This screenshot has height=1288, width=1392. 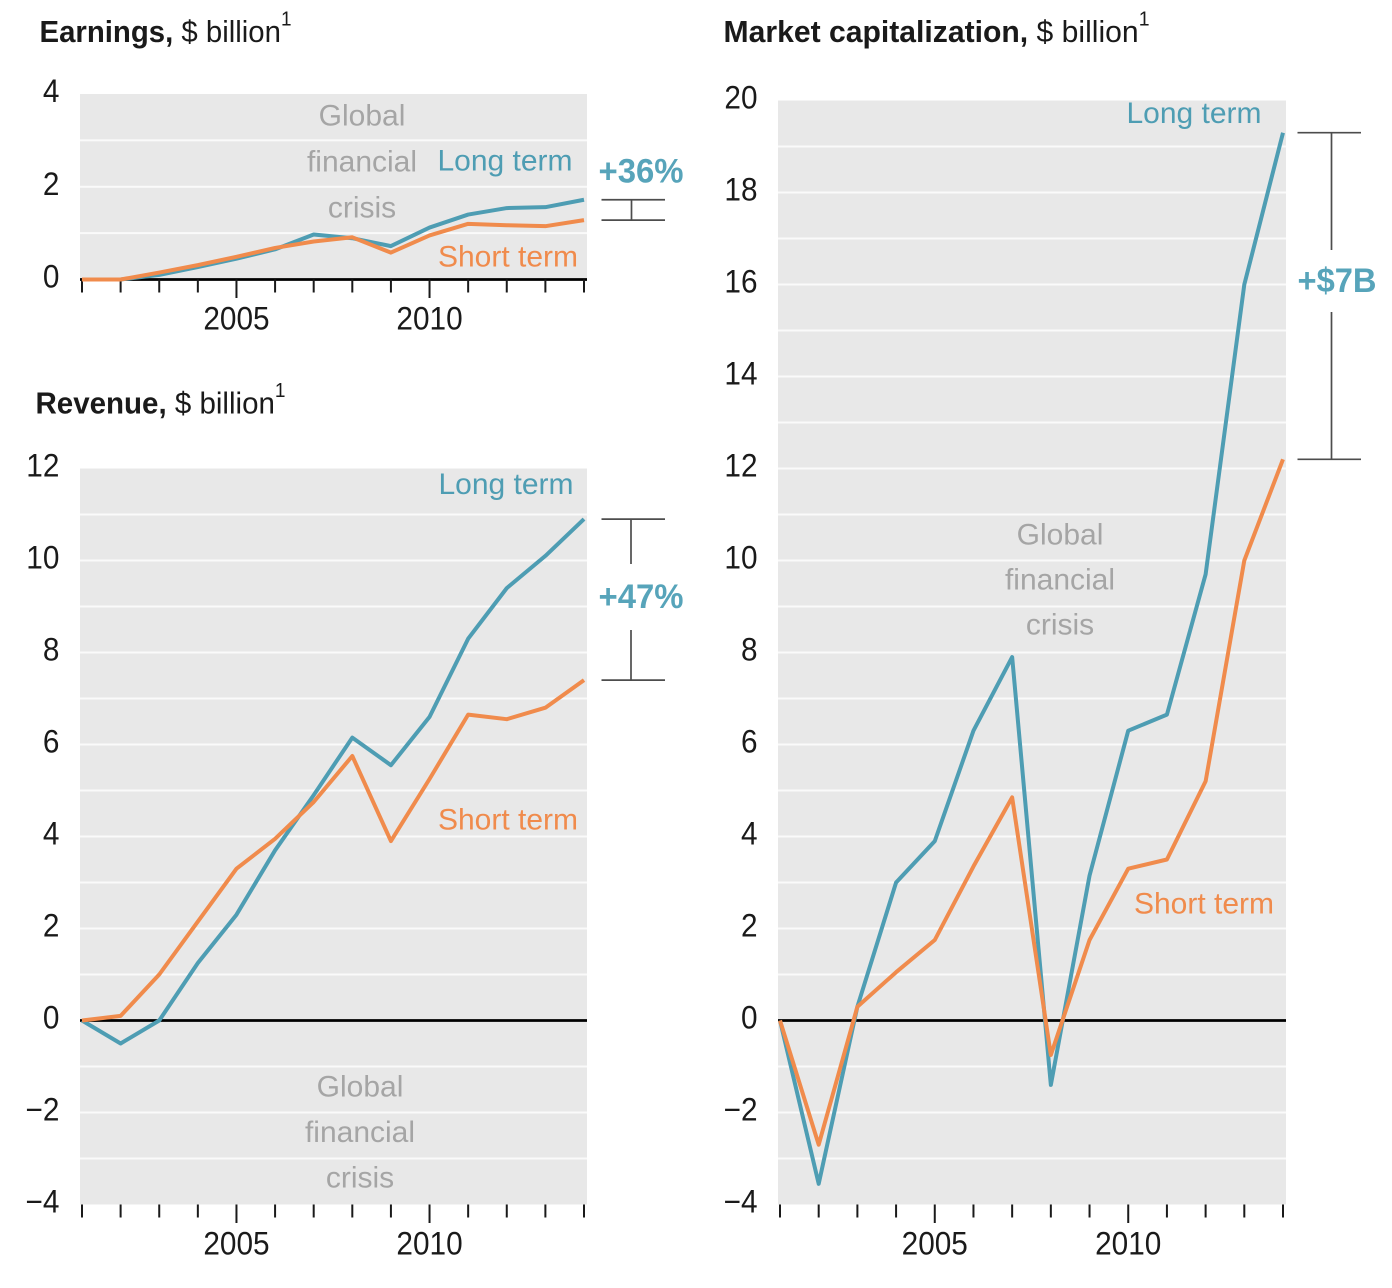 I want to click on y-tick-label: 16, so click(x=740, y=282).